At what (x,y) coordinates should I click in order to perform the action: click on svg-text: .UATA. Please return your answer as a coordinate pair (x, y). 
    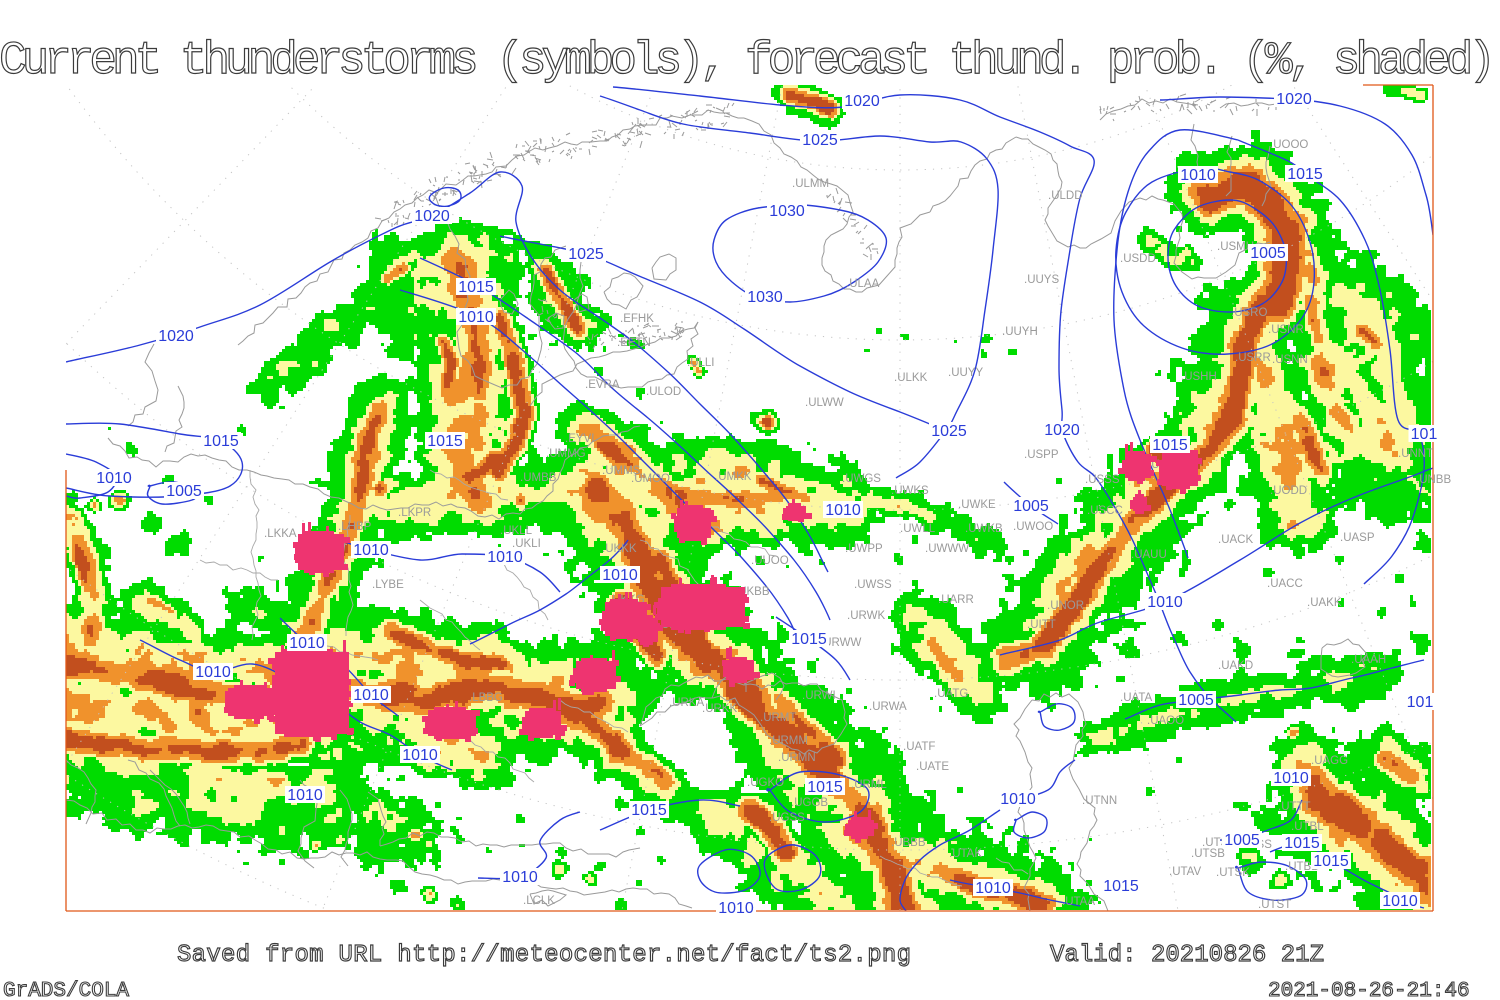
    Looking at the image, I should click on (1136, 698).